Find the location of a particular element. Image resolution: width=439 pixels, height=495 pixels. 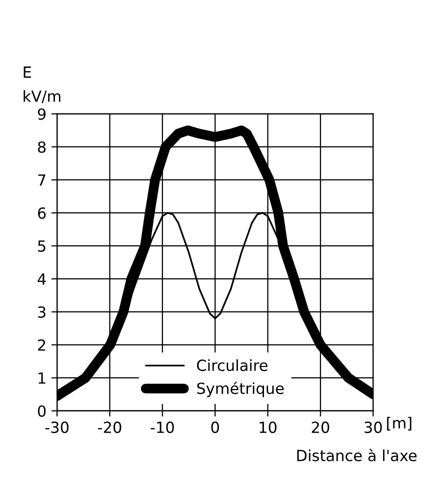

y-tick-label: 7 is located at coordinates (42, 180).